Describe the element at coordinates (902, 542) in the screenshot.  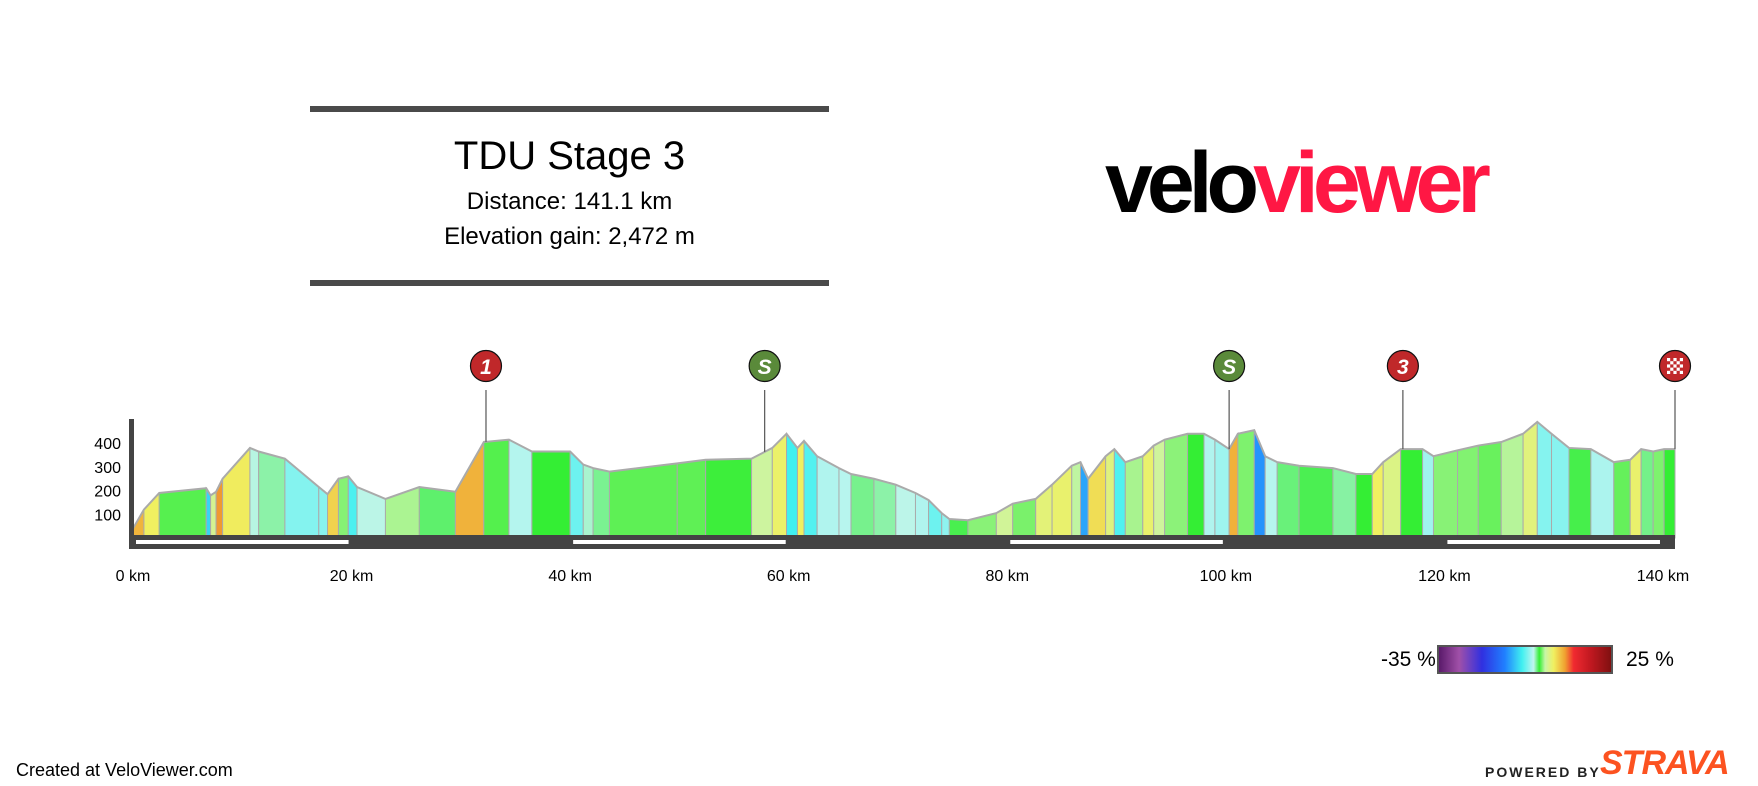
I see `x-axis-bar` at that location.